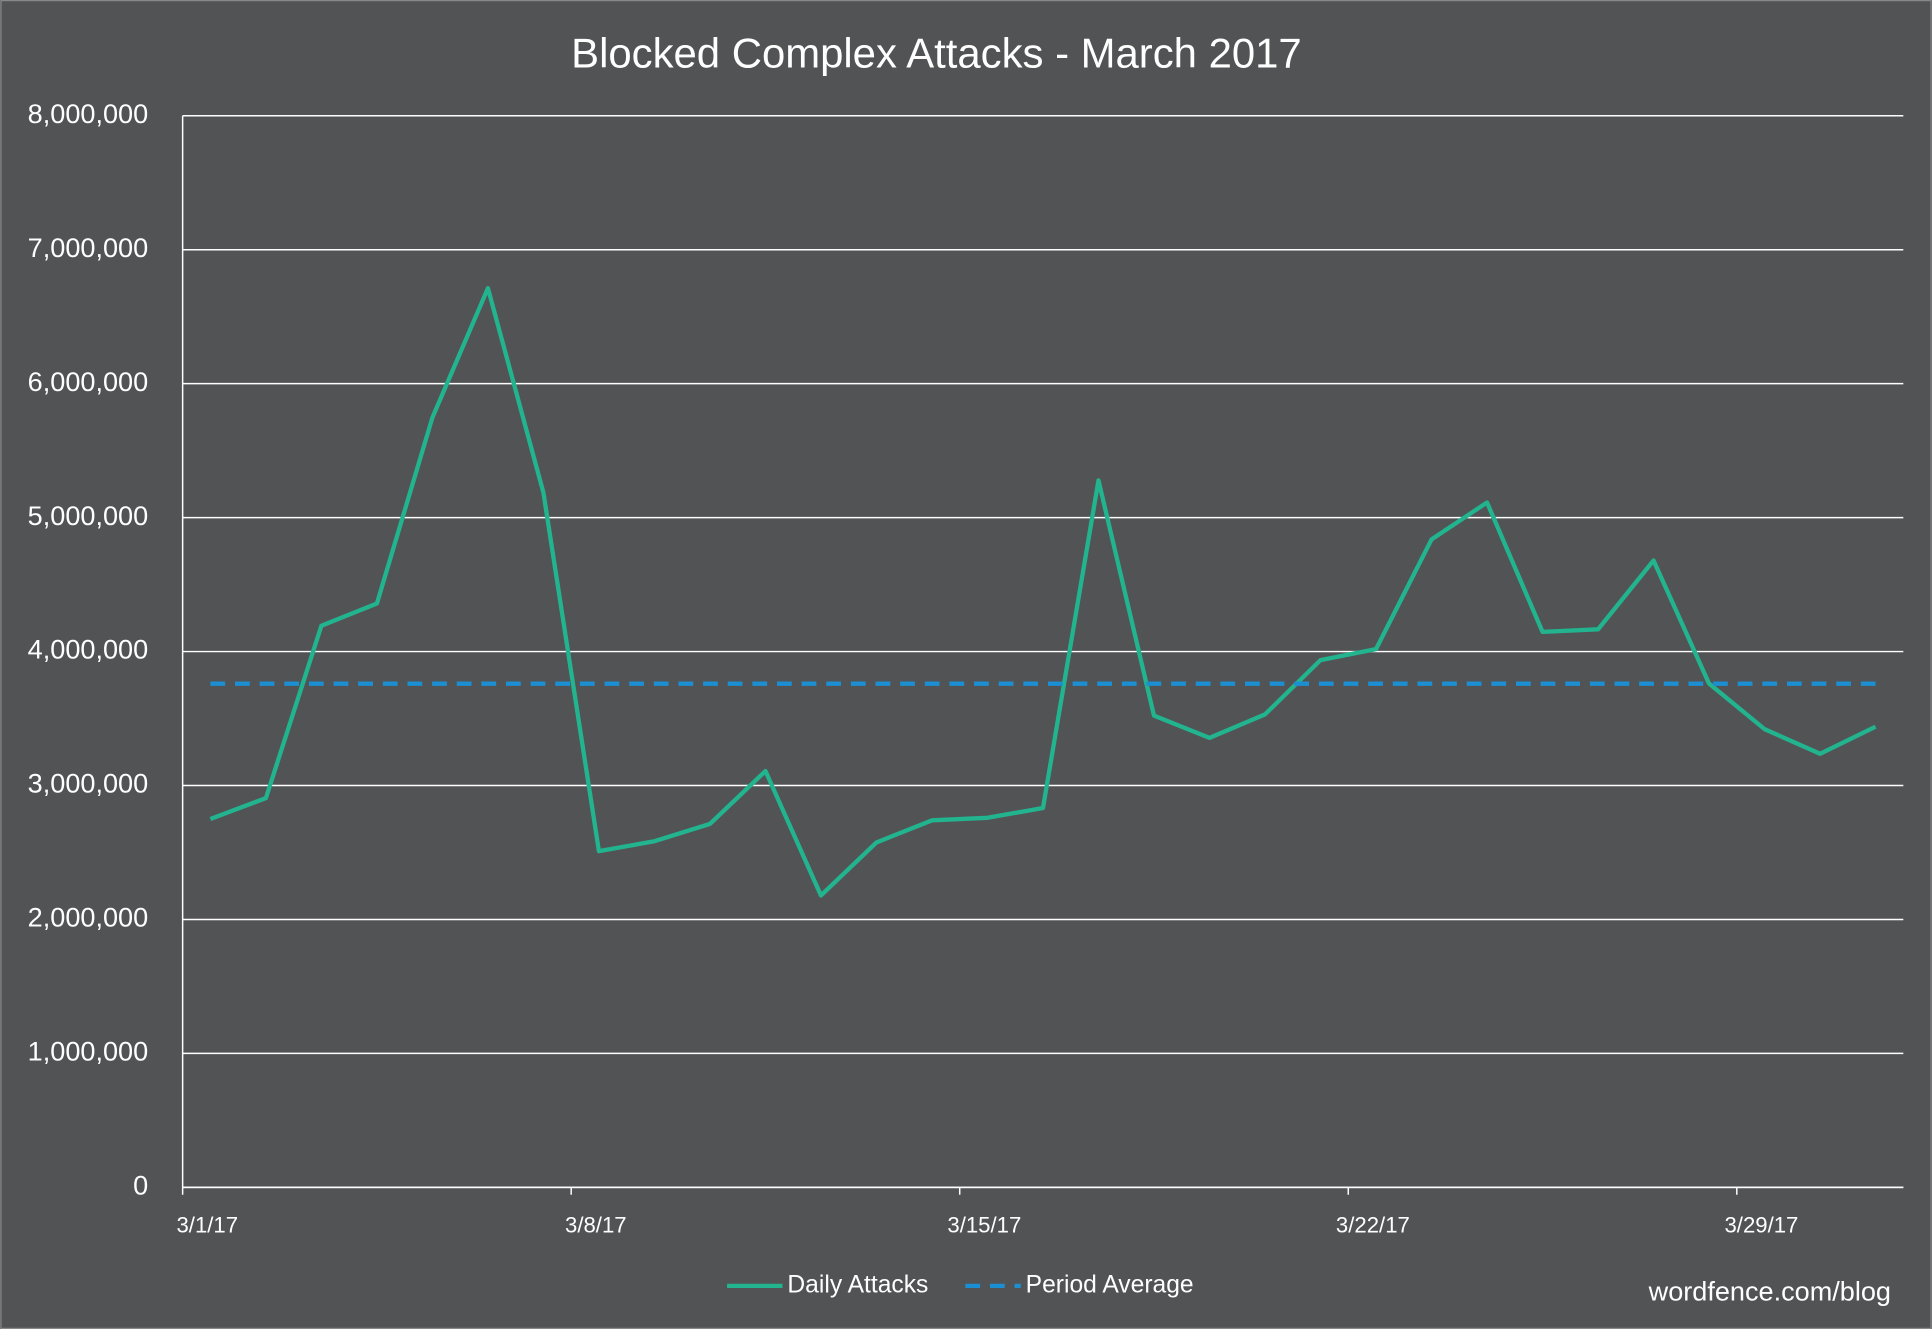 This screenshot has height=1329, width=1932. Describe the element at coordinates (857, 1284) in the screenshot. I see `legend-label: Daily Attacks` at that location.